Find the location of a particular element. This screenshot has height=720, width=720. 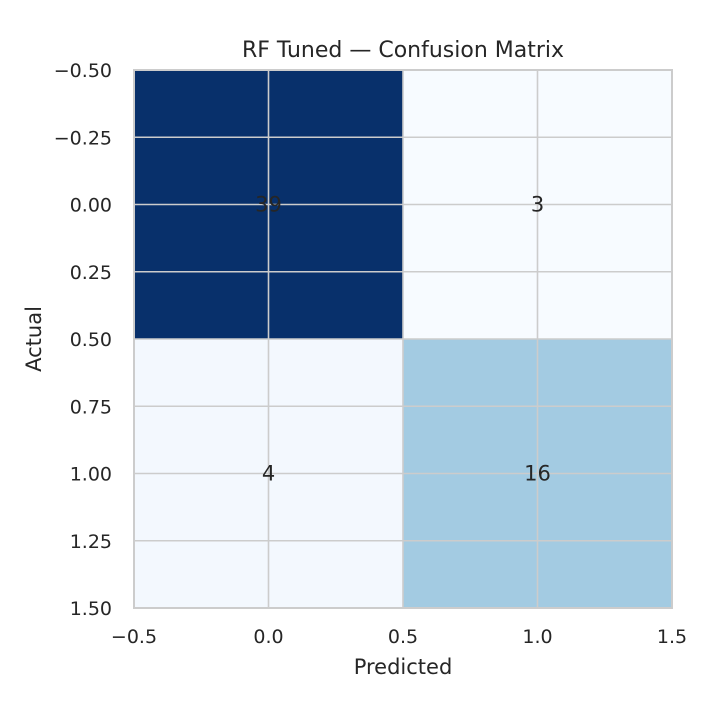

x-tick-labels: −0.5 0.0 0.5 1.0 1.5 is located at coordinates (399, 637).